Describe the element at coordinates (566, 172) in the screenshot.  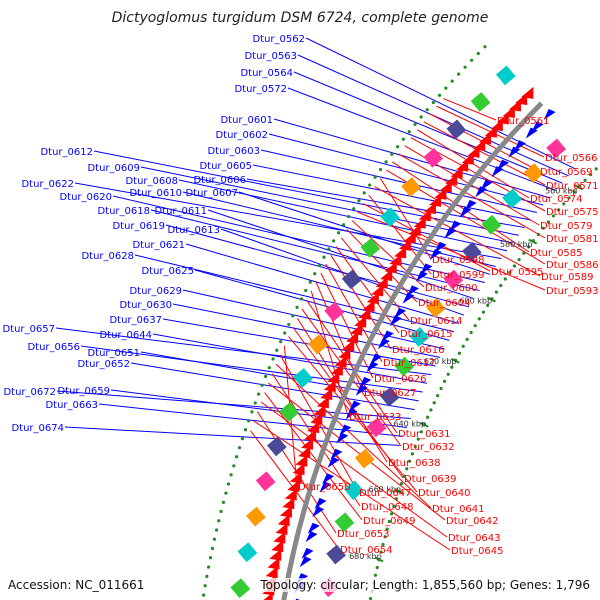
I see `gene-label-right: Dtur_0569` at that location.